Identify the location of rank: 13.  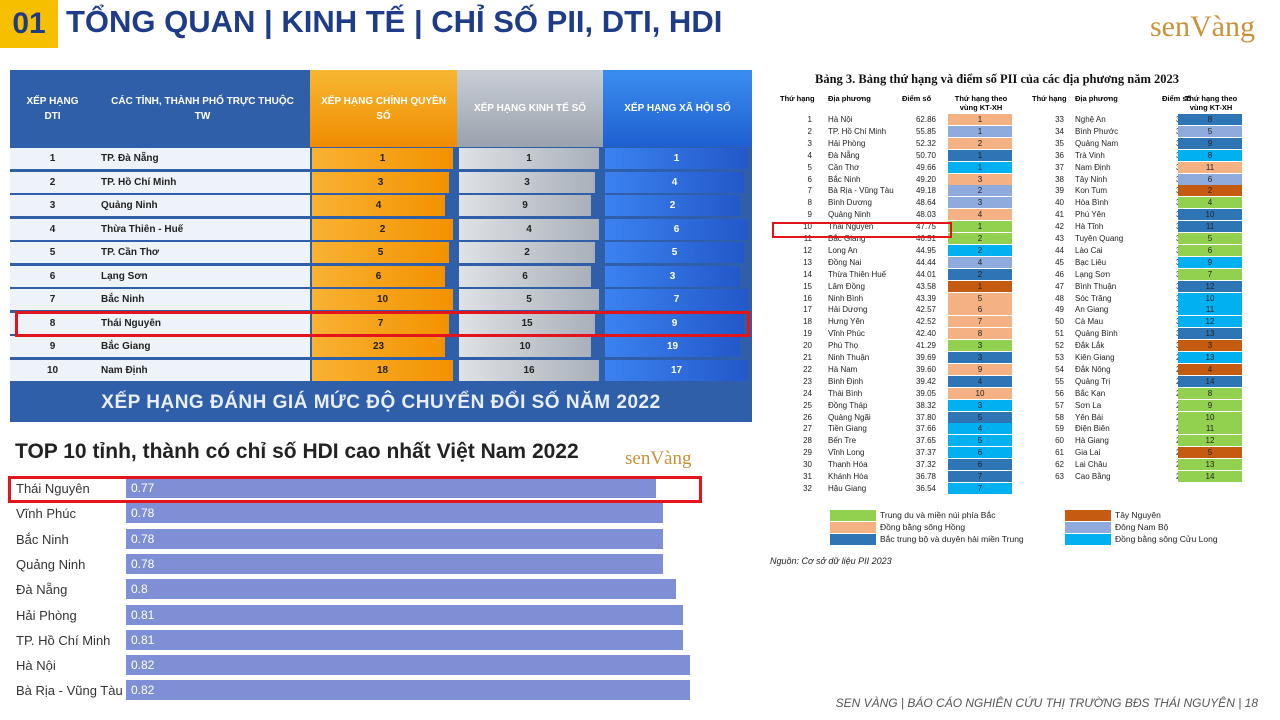
(807, 262).